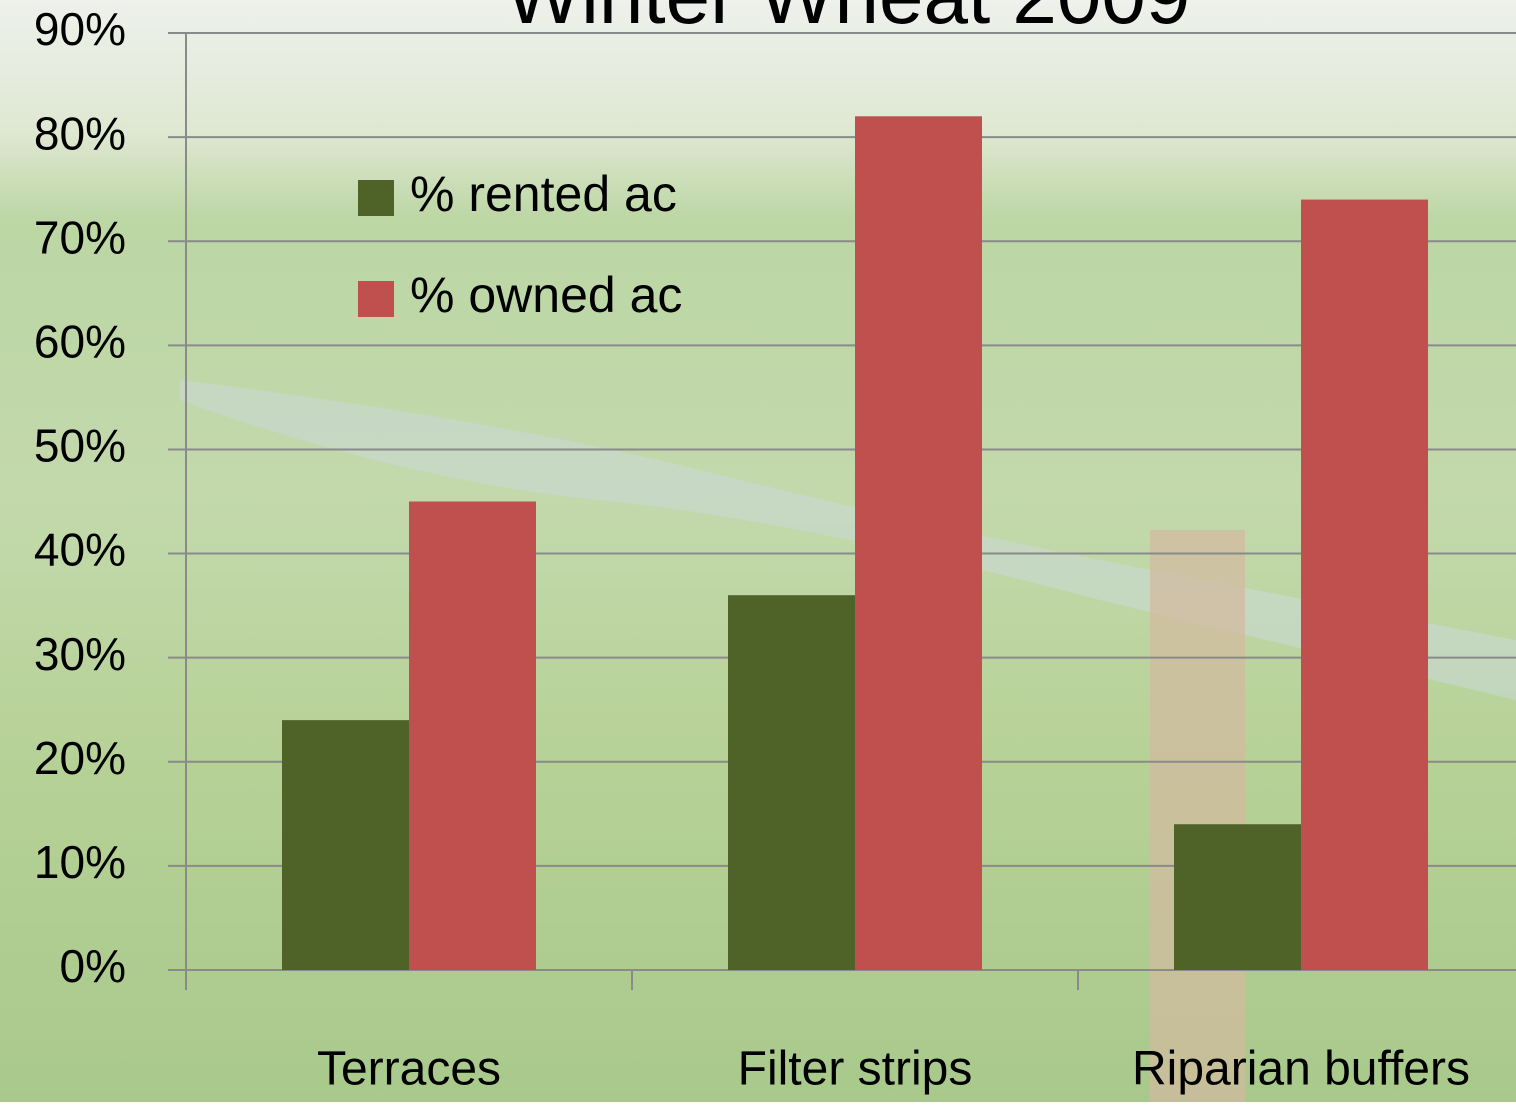  What do you see at coordinates (80, 133) in the screenshot?
I see `y-tick-label: 80%` at bounding box center [80, 133].